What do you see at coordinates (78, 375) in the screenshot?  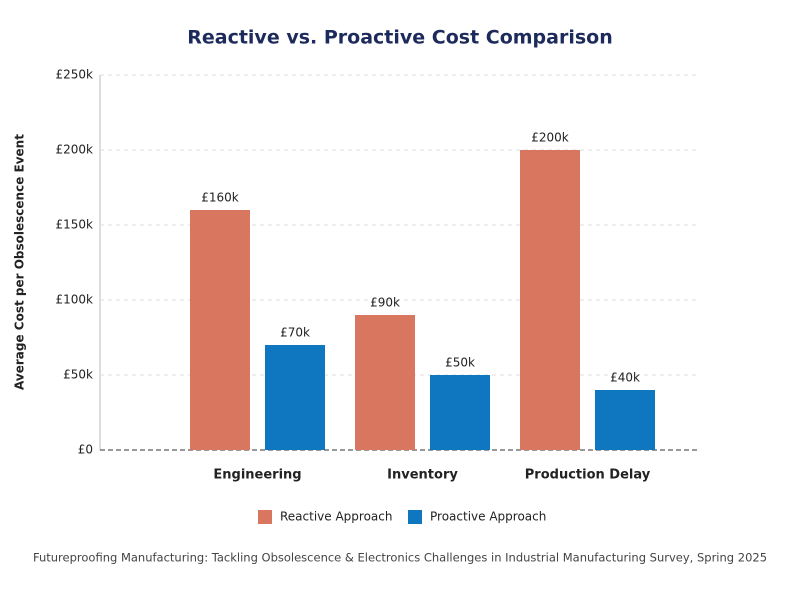 I see `y-tick-label: £50k` at bounding box center [78, 375].